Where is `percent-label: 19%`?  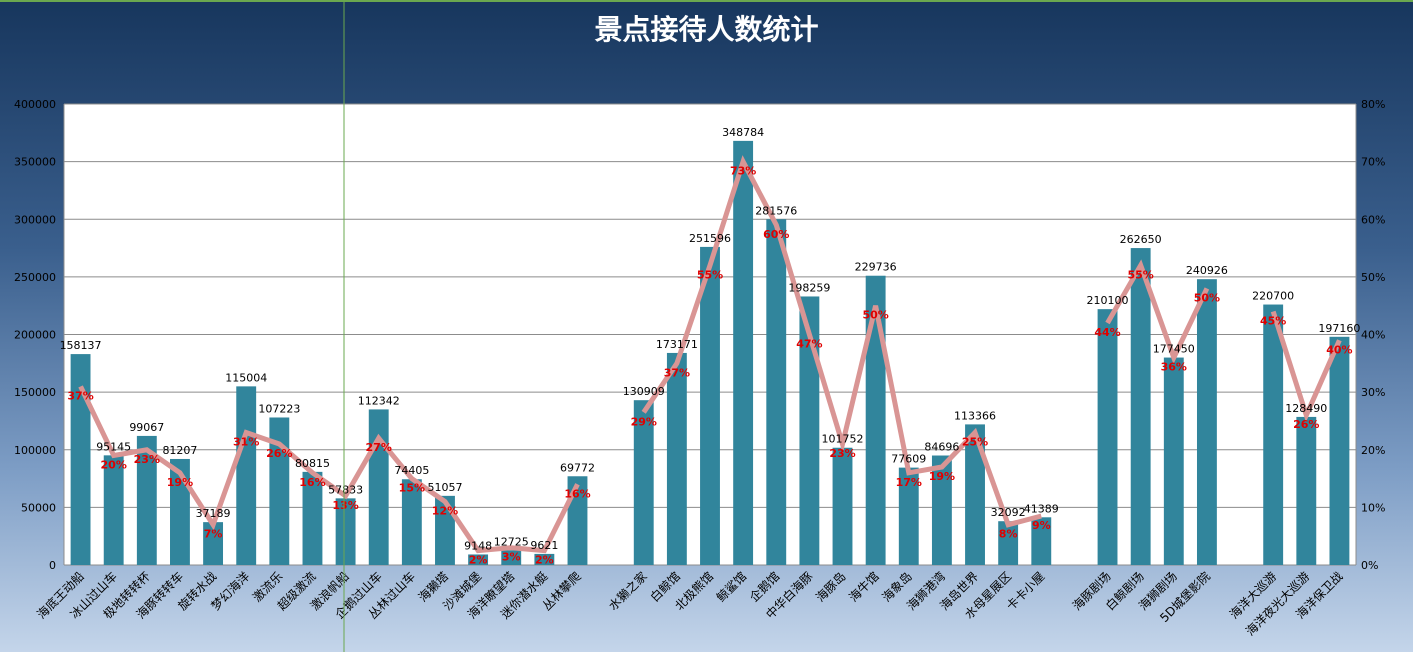 percent-label: 19% is located at coordinates (942, 476).